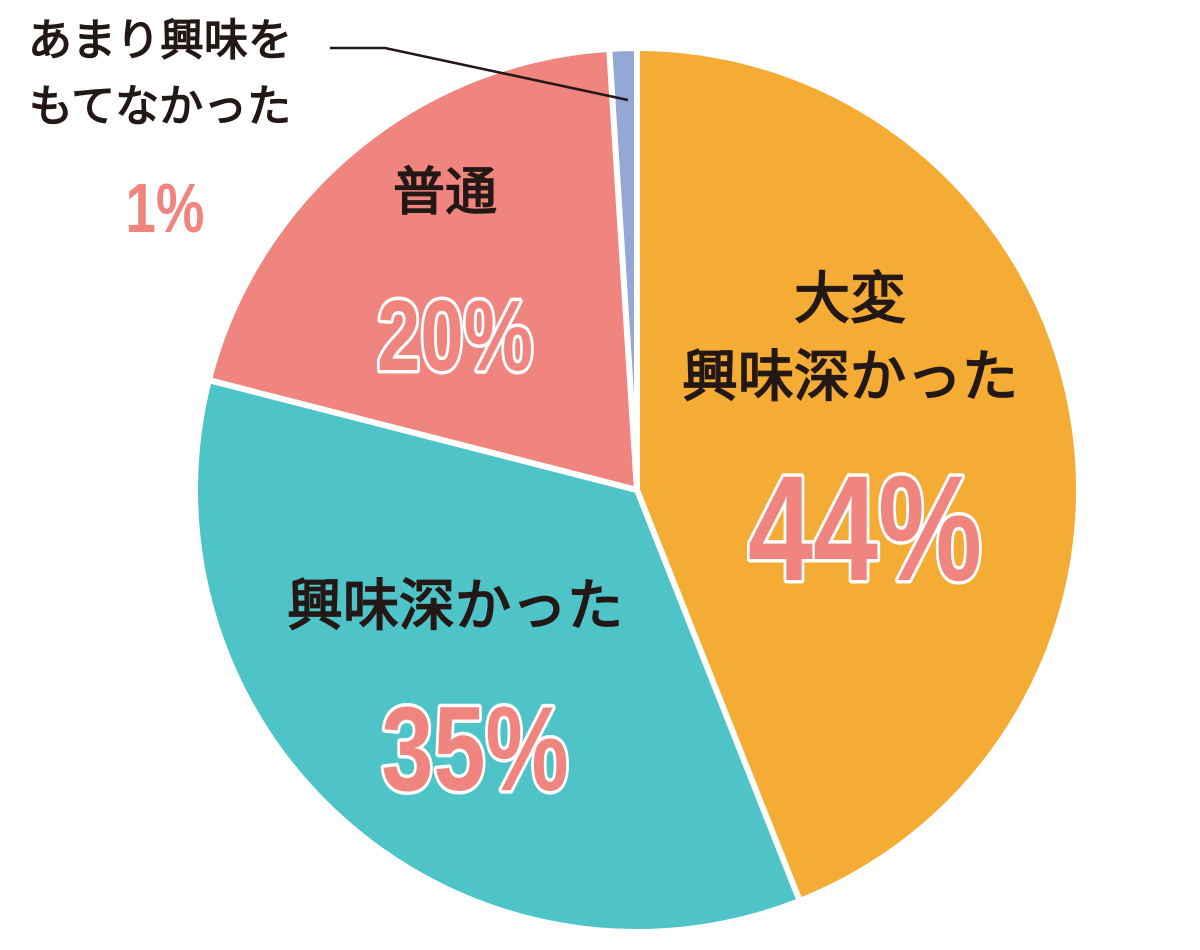  What do you see at coordinates (623, 269) in the screenshot?
I see `pie-slice` at bounding box center [623, 269].